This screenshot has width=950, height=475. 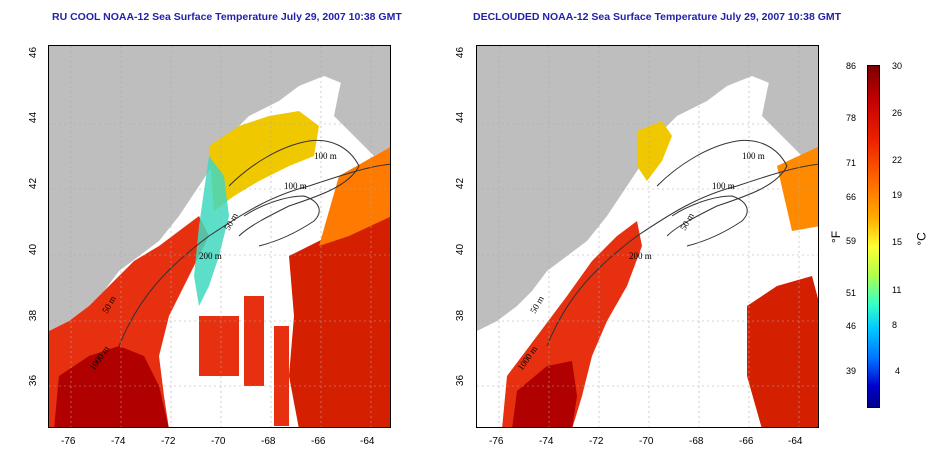 What do you see at coordinates (836, 237) in the screenshot?
I see `fahrenheit-unit-label: °F` at bounding box center [836, 237].